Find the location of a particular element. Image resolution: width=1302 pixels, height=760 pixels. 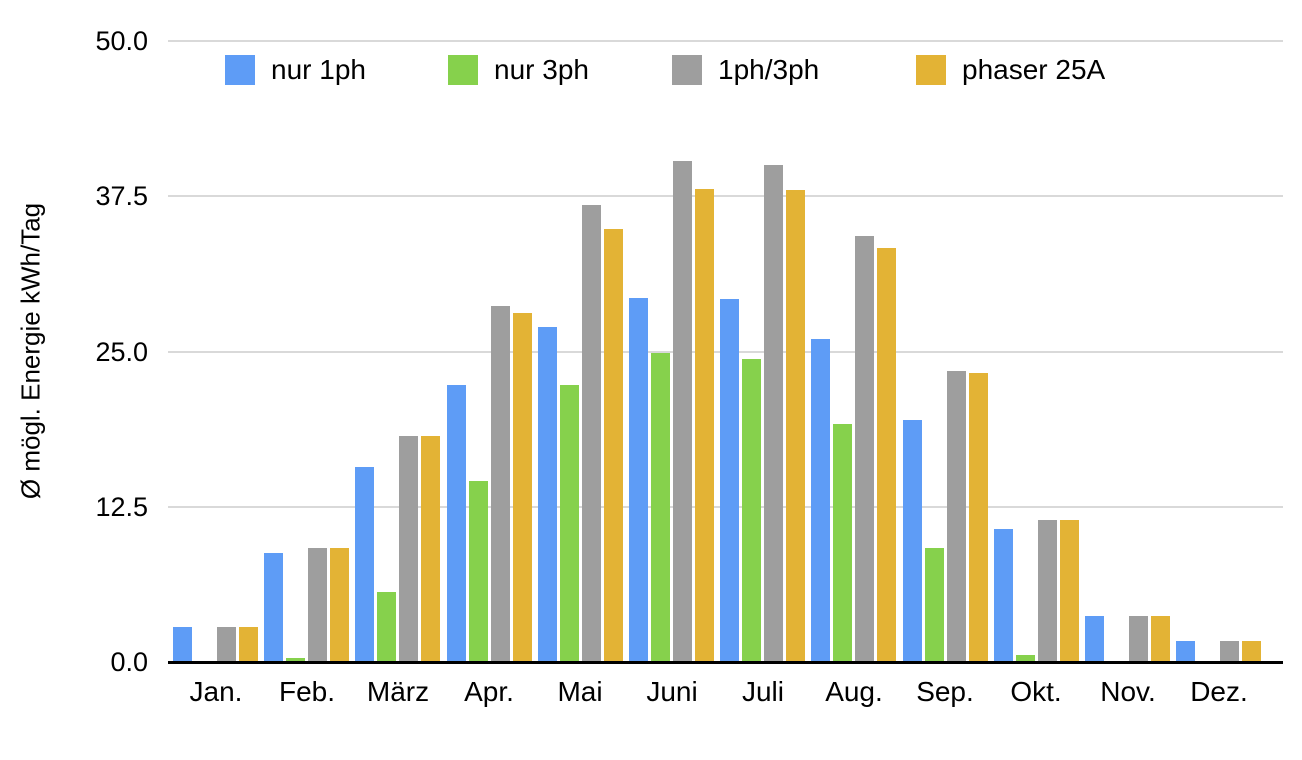

bar-phaser-25a-mrz is located at coordinates (430, 549).